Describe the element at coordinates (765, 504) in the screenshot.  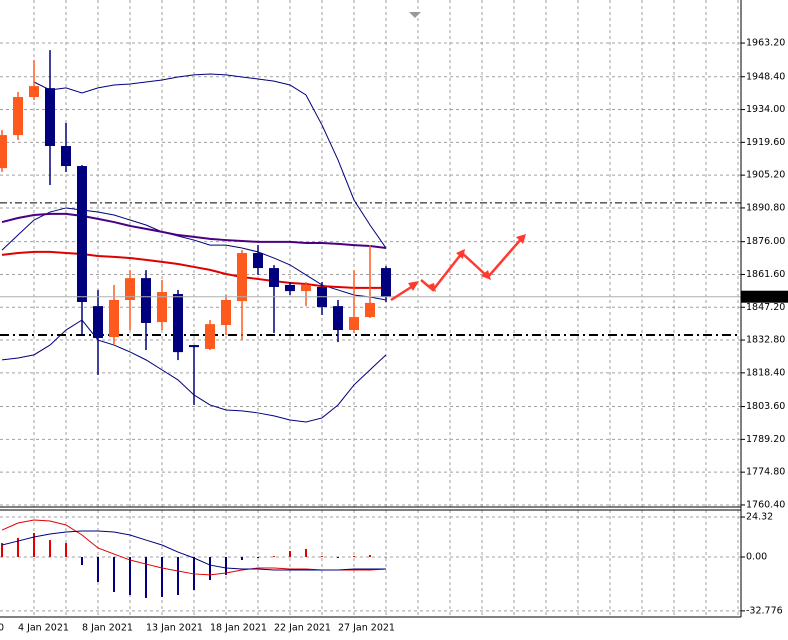
I see `y-tick-label: 1760.40` at that location.